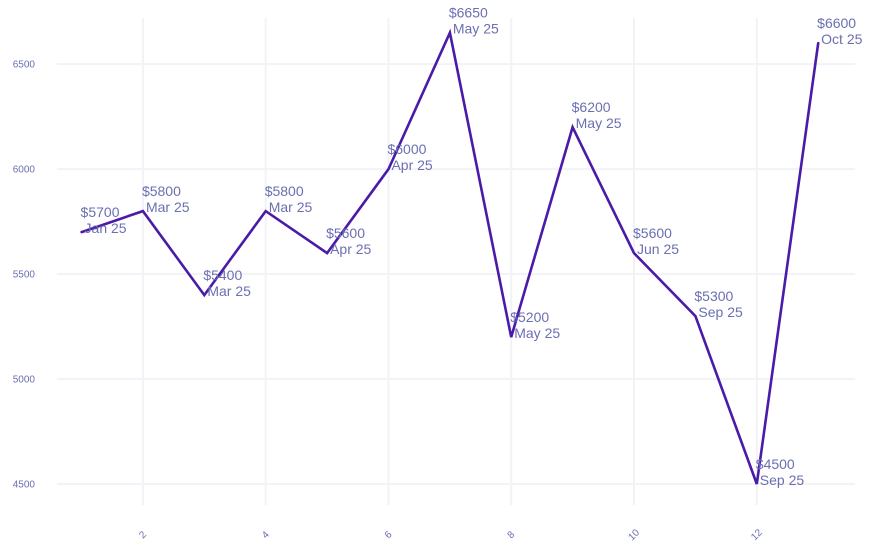 The image size is (880, 558). I want to click on data-label-date: Jan 25, so click(106, 228).